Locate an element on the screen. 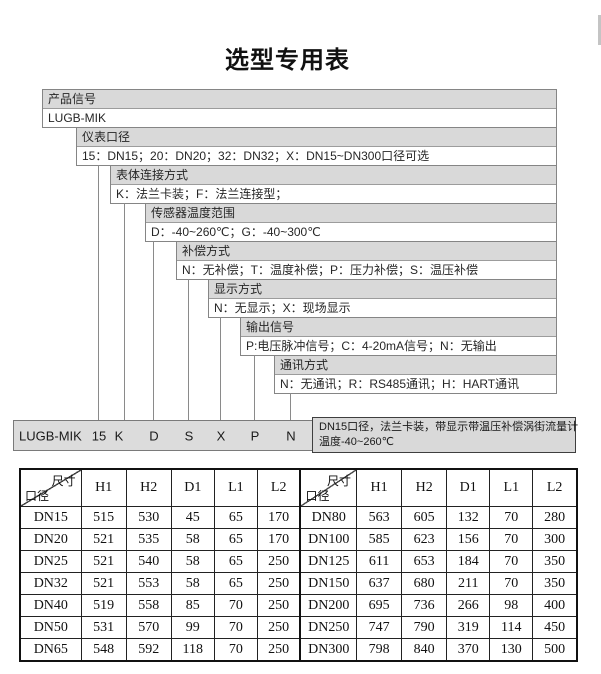 The height and width of the screenshot is (674, 601). corner-header-cell: 尺寸 口径 is located at coordinates (50, 487).